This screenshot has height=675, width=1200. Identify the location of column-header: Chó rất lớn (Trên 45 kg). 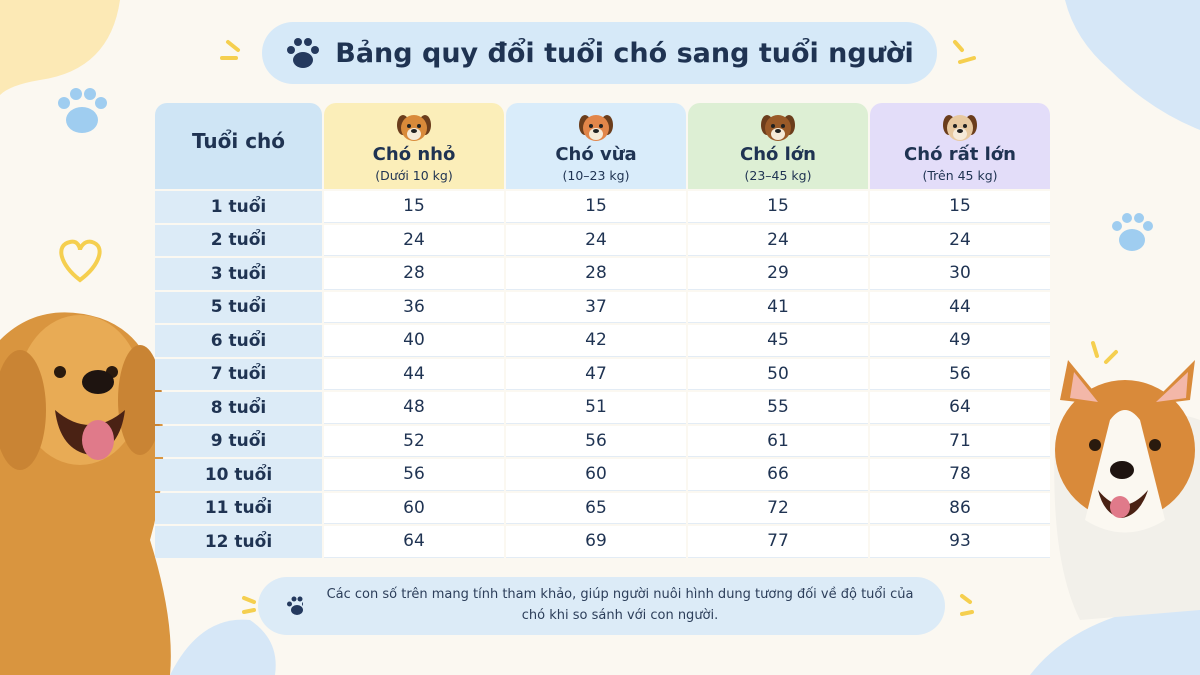
(960, 146).